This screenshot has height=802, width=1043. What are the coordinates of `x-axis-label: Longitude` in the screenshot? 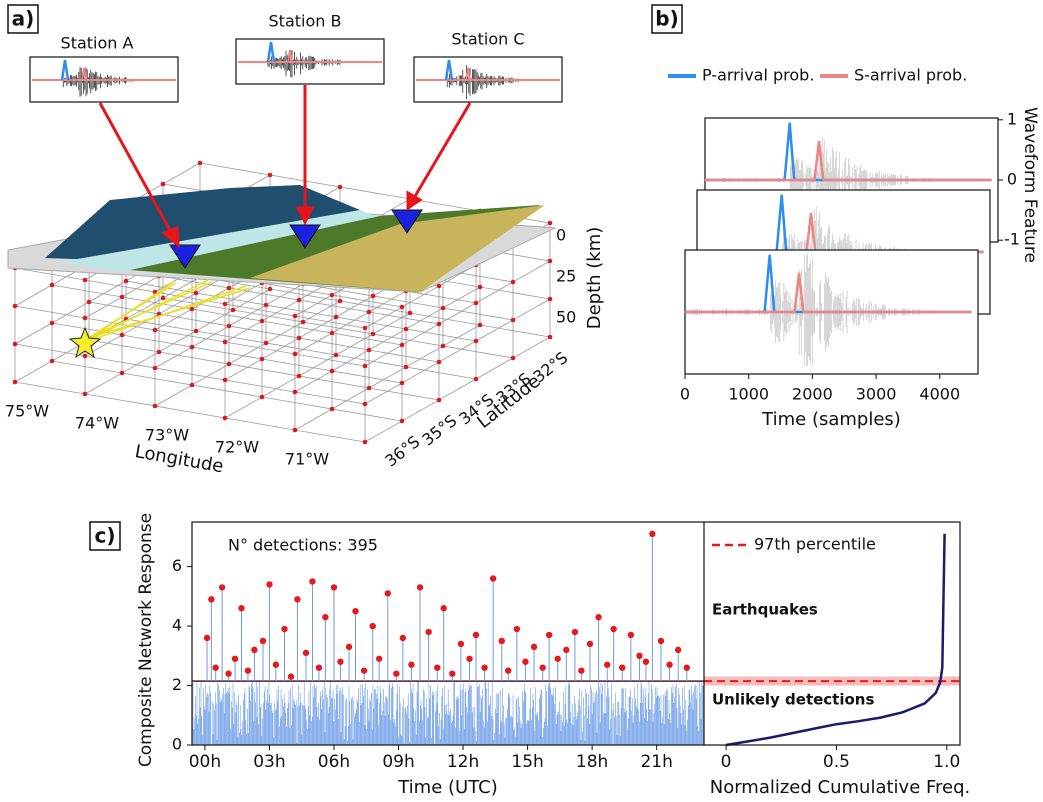 It's located at (179, 459).